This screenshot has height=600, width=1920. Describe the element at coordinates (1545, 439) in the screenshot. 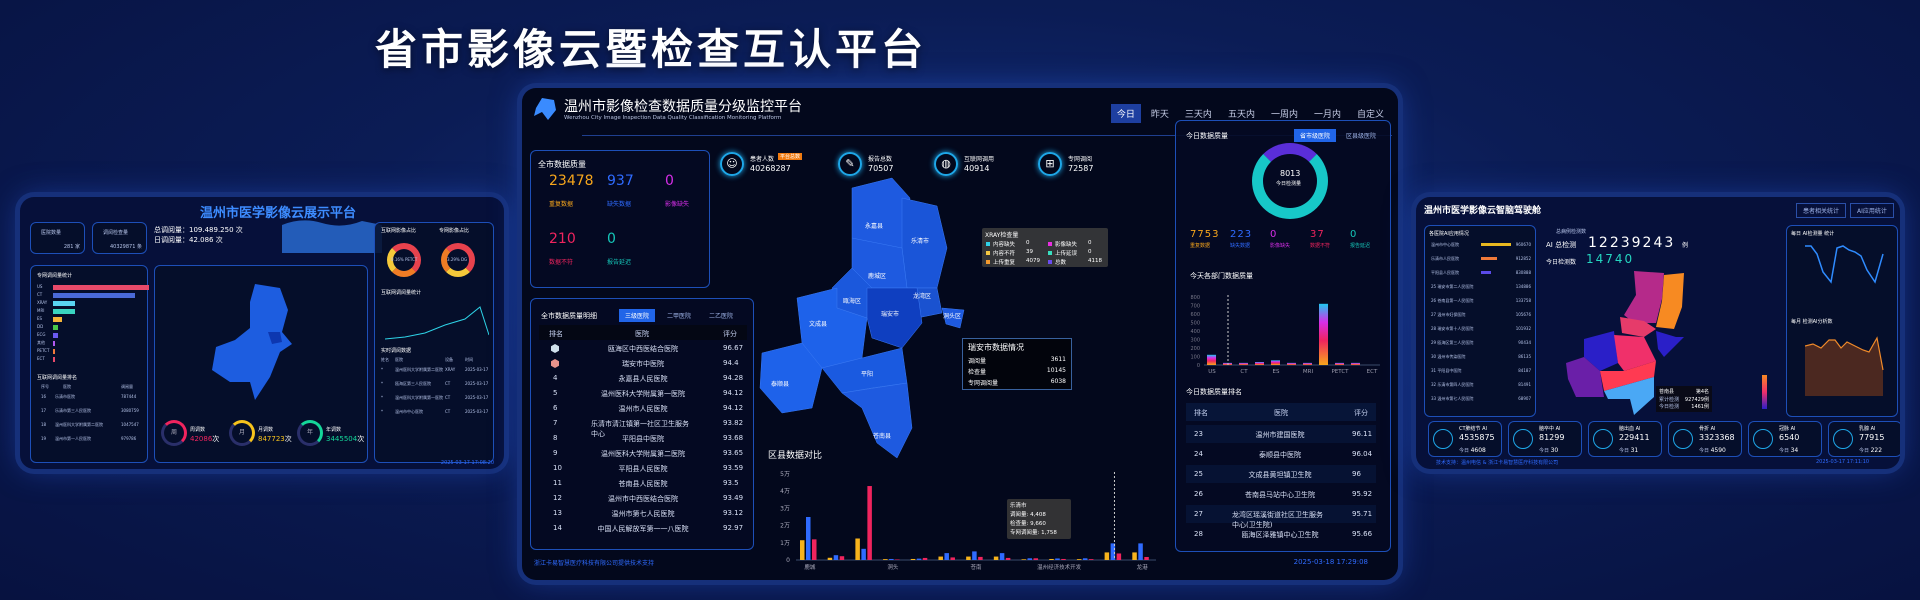

I see `ai-model-tile: 脑卒中 AI 81299 今日 30` at that location.